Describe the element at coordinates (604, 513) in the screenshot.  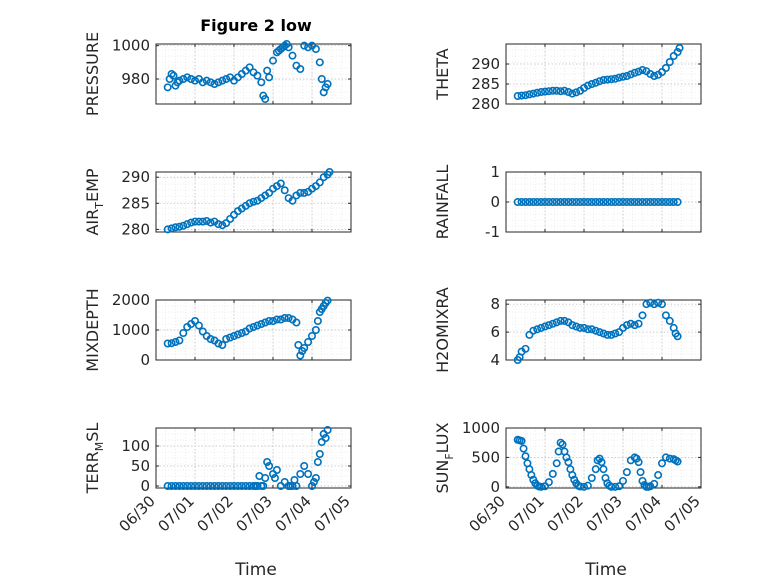
I see `x-tick-label: 07/03` at that location.